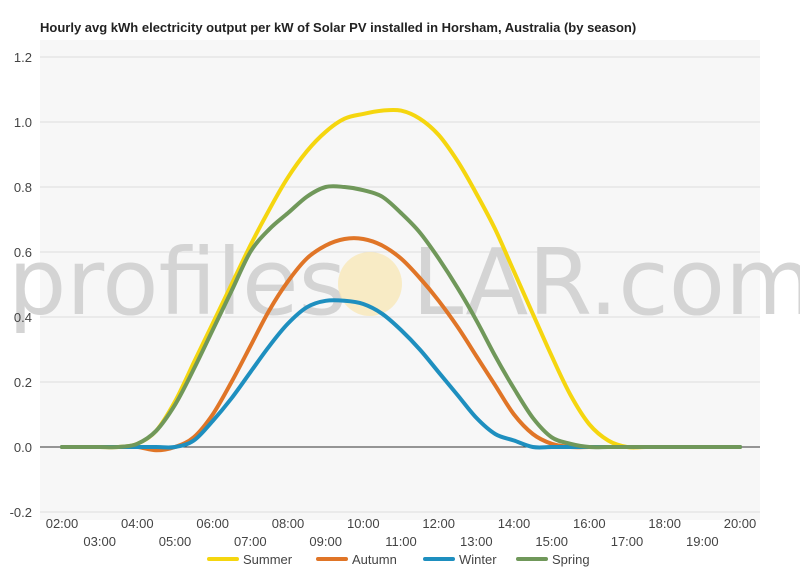 This screenshot has width=800, height=570. I want to click on y-tick-label: -0.2, so click(21, 512).